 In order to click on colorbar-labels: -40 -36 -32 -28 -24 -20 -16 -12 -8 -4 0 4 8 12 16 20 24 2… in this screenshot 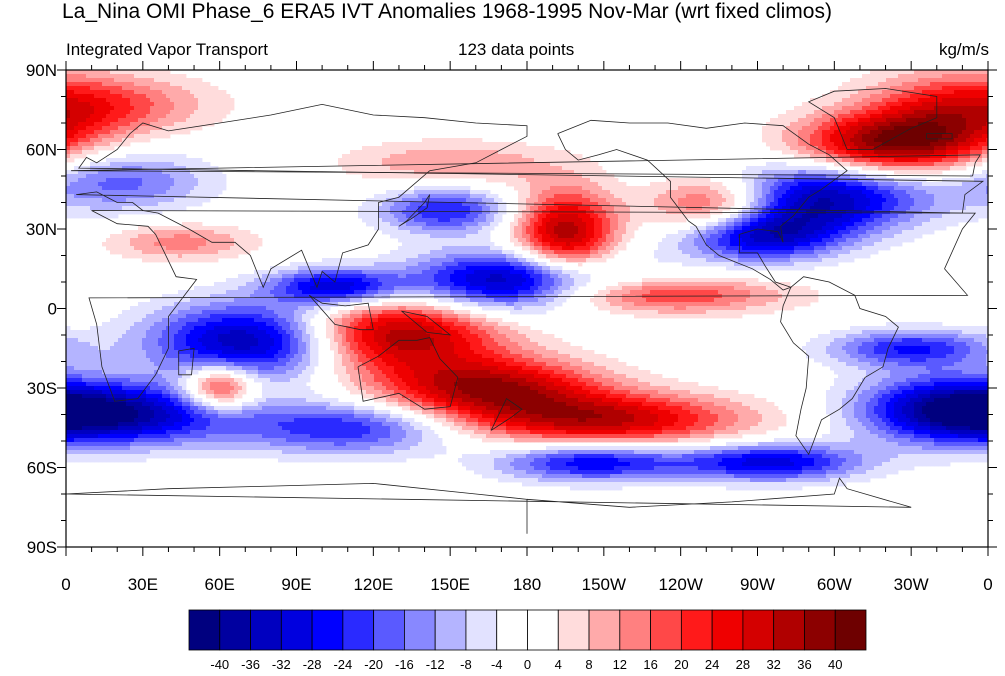, I will do `click(526, 664)`.